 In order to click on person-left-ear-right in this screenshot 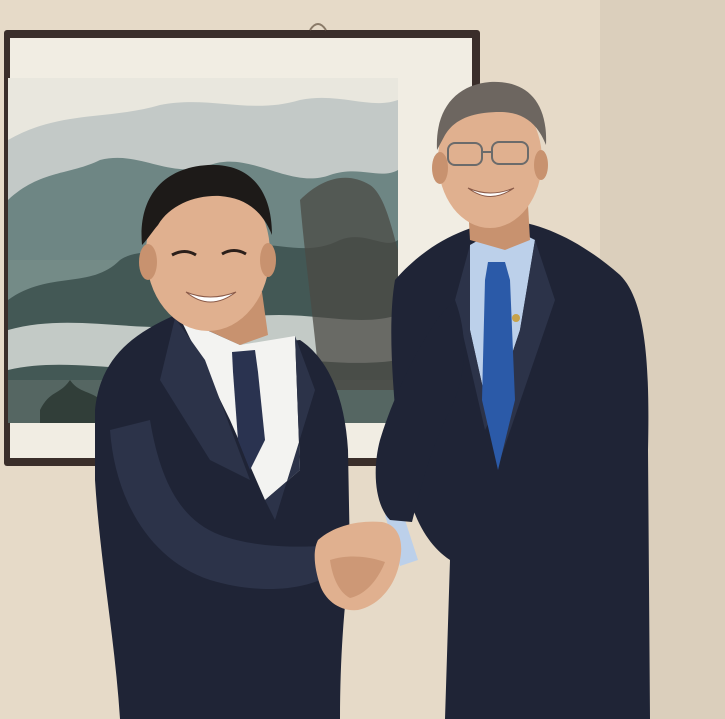, I will do `click(268, 260)`.